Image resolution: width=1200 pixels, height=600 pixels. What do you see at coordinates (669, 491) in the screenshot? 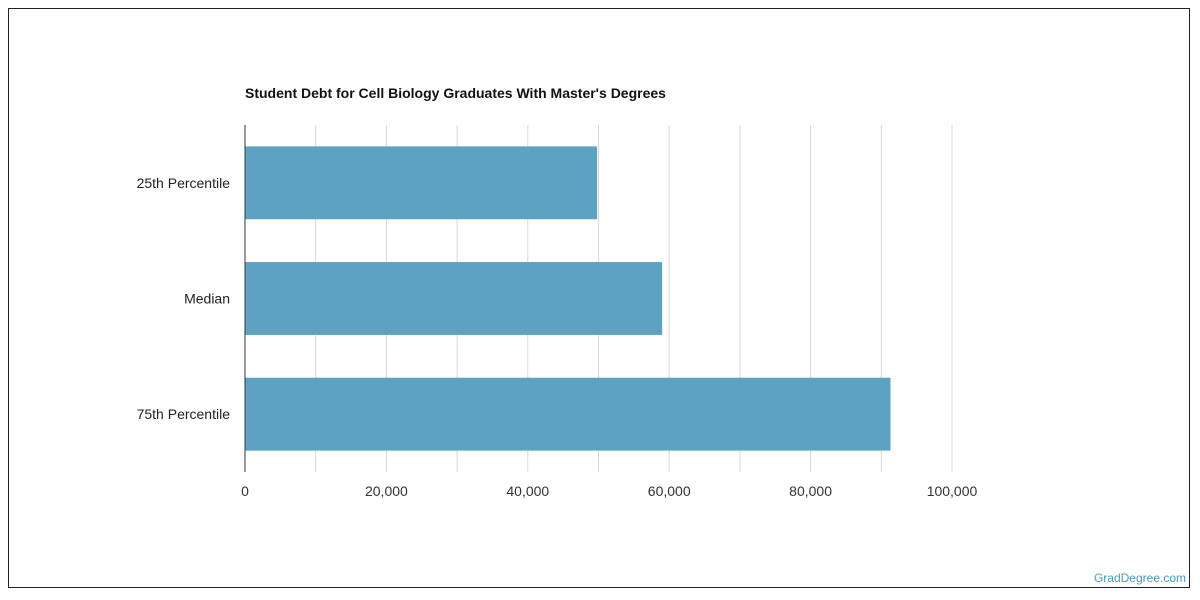
I see `x-tick-label: 60,000` at bounding box center [669, 491].